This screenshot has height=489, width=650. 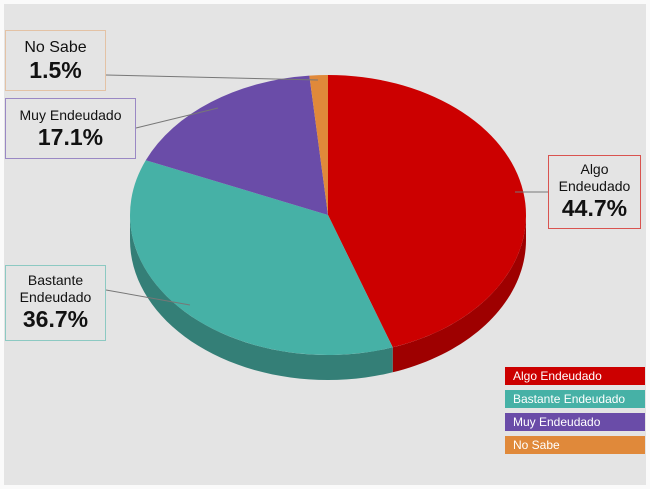 I want to click on label-no-sabe: No Sabe 1.5%, so click(x=55, y=60).